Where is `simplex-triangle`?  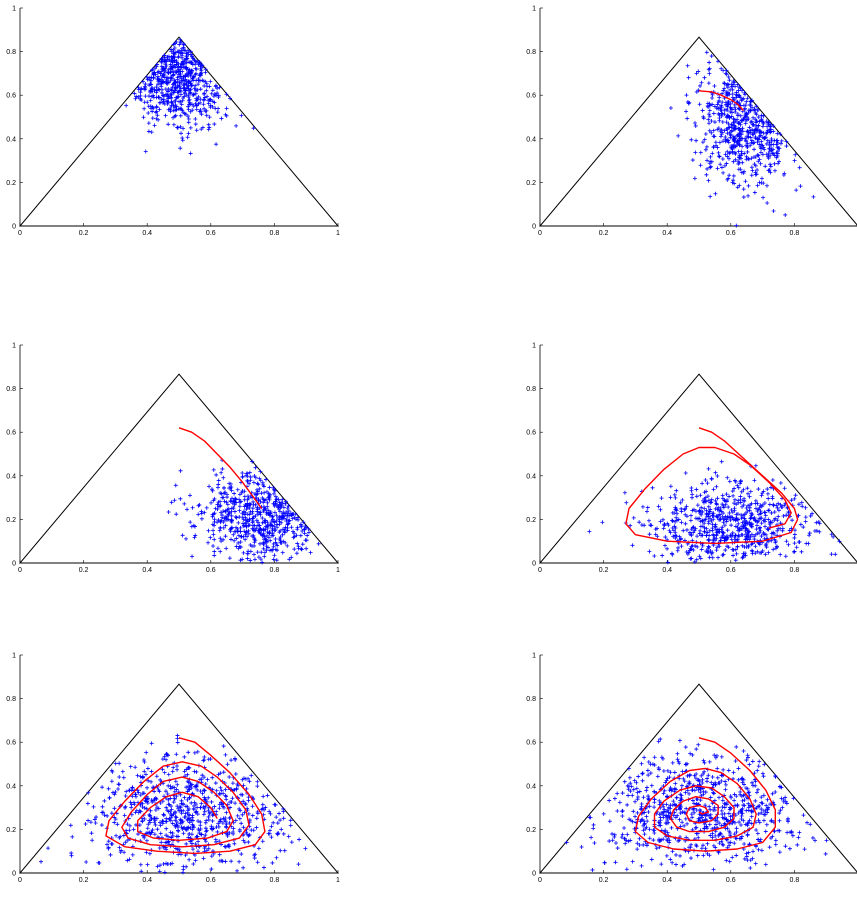 simplex-triangle is located at coordinates (697, 468).